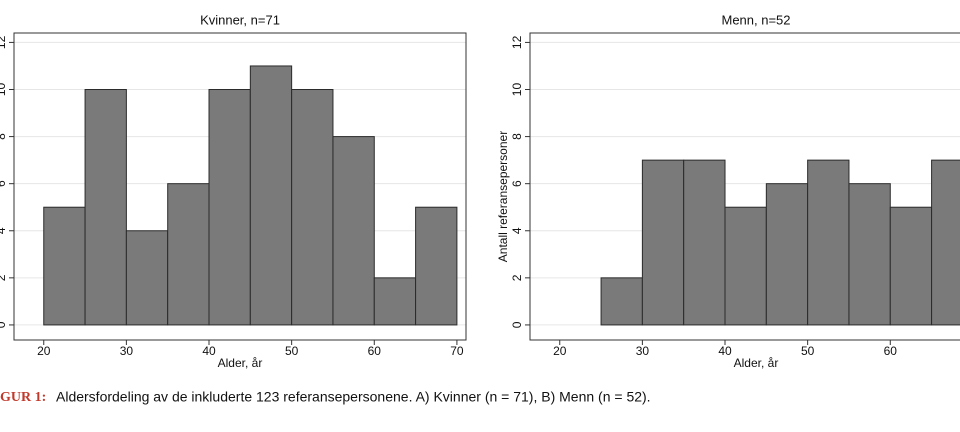  Describe the element at coordinates (457, 351) in the screenshot. I see `x-tick-label: 70` at that location.